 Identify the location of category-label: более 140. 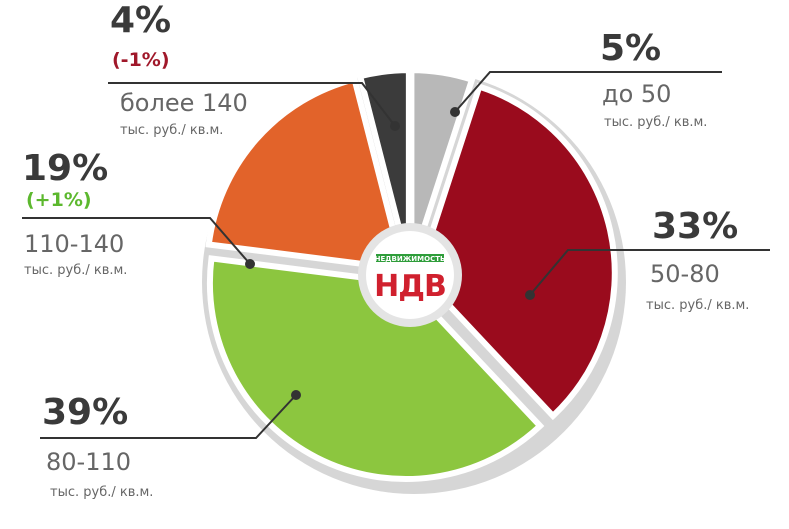
(184, 103).